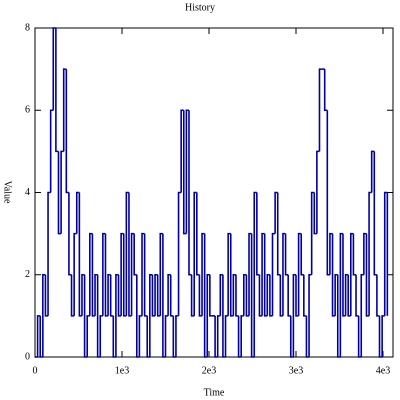 The width and height of the screenshot is (400, 400). Describe the element at coordinates (383, 370) in the screenshot. I see `x-tick-label: 4e3` at that location.